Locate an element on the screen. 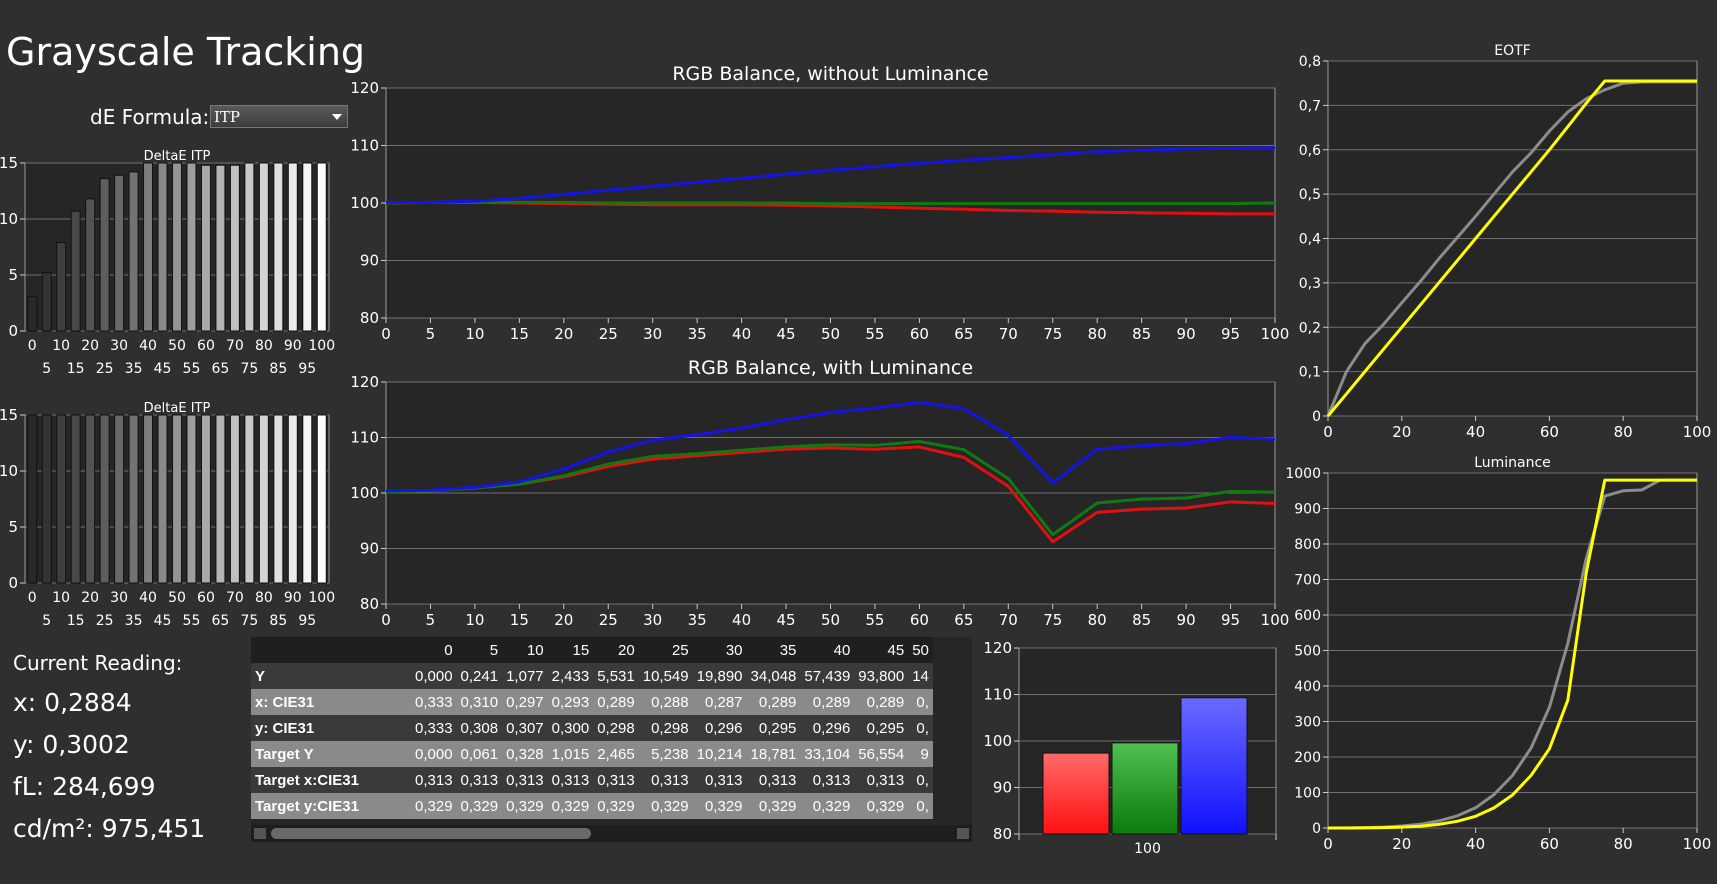  table-row-label: y: CIE31 is located at coordinates (331, 728).